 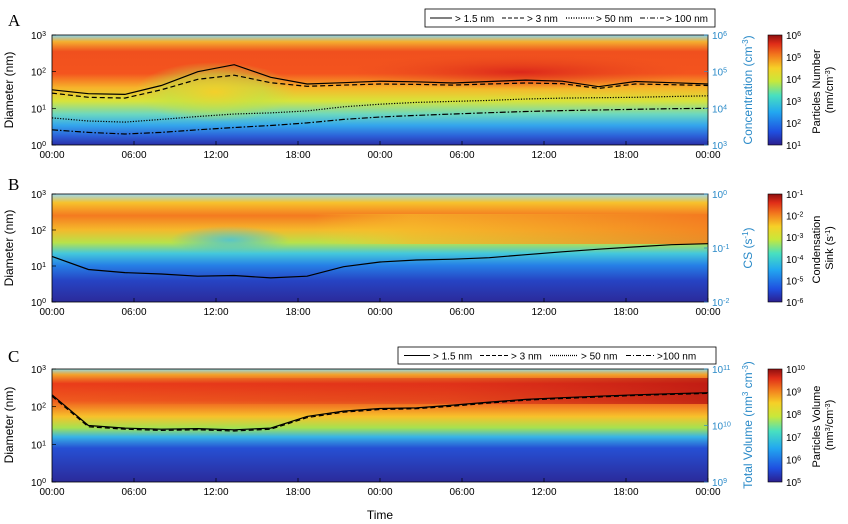 What do you see at coordinates (748, 89) in the screenshot?
I see `panel-a-right-ylabel: Concentration (cm-3)` at bounding box center [748, 89].